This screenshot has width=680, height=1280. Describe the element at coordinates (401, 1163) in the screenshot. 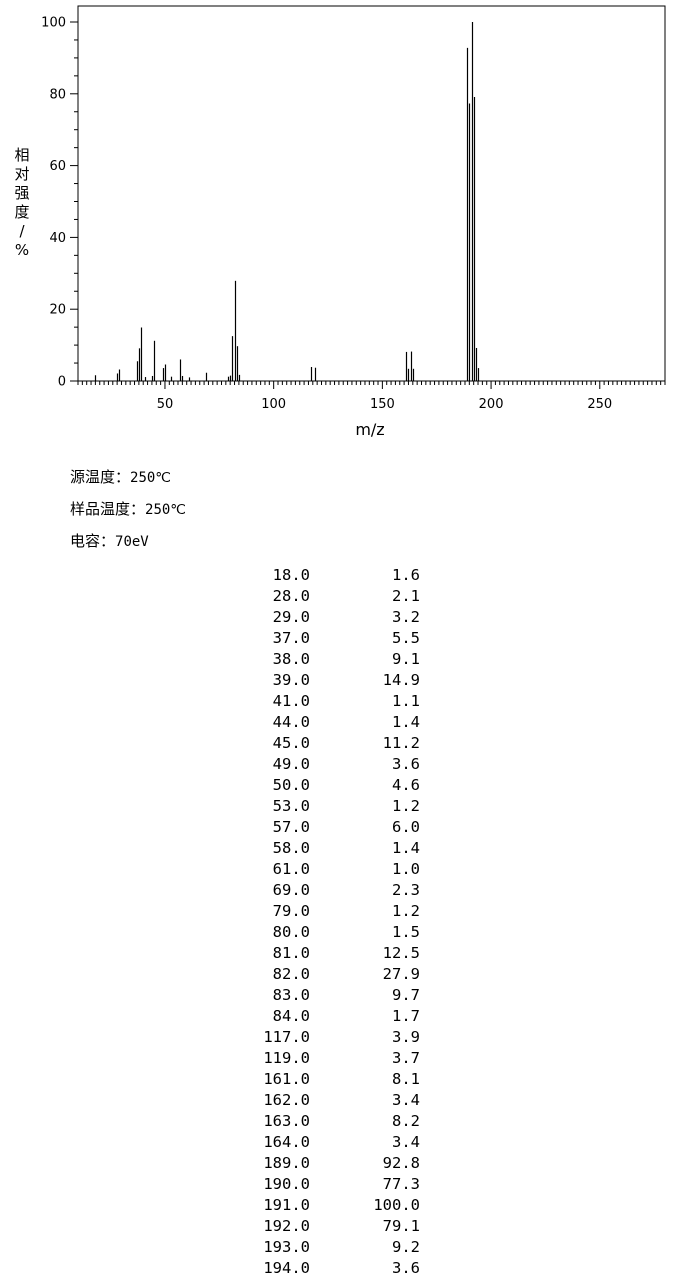

I see `abundance-cell: 92.8` at that location.